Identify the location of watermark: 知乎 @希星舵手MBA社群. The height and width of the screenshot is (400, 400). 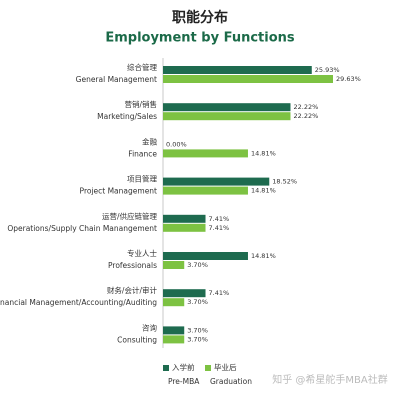
(330, 379).